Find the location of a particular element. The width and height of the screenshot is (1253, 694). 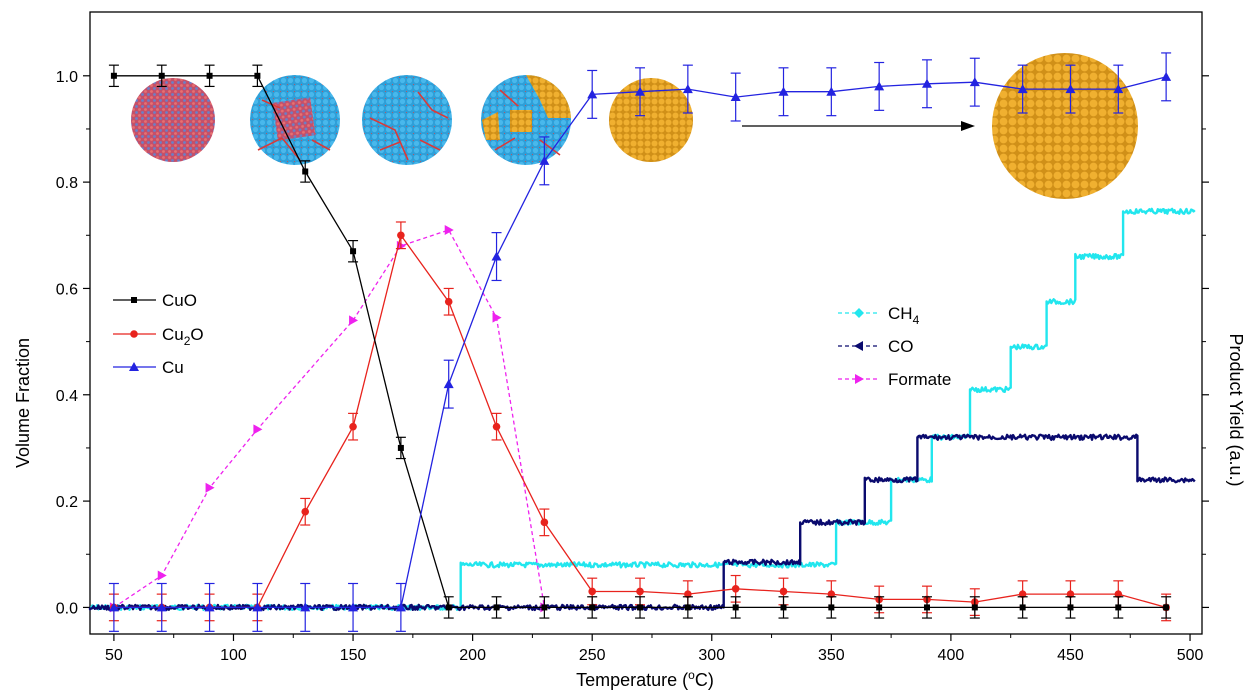

svg-text: Cu2O is located at coordinates (183, 336).